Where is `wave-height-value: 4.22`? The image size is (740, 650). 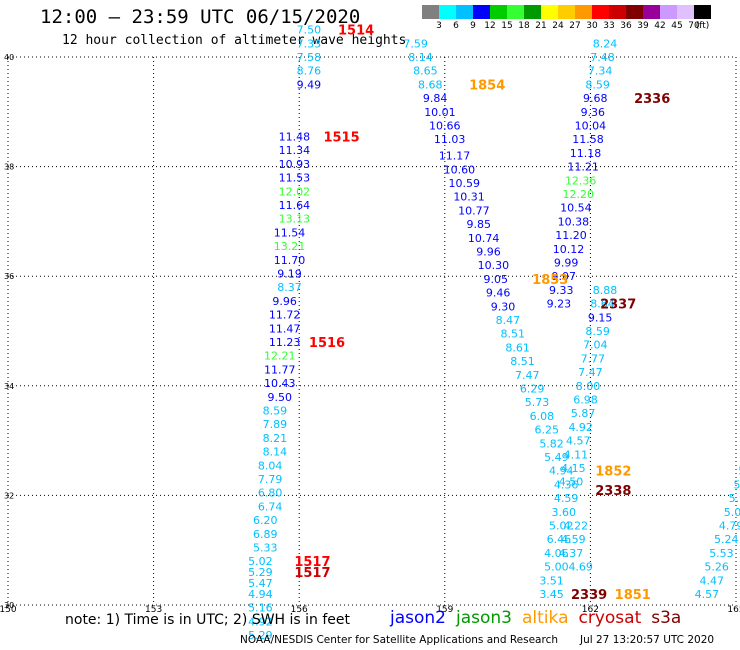
wave-height-value: 4.22 is located at coordinates (576, 526).